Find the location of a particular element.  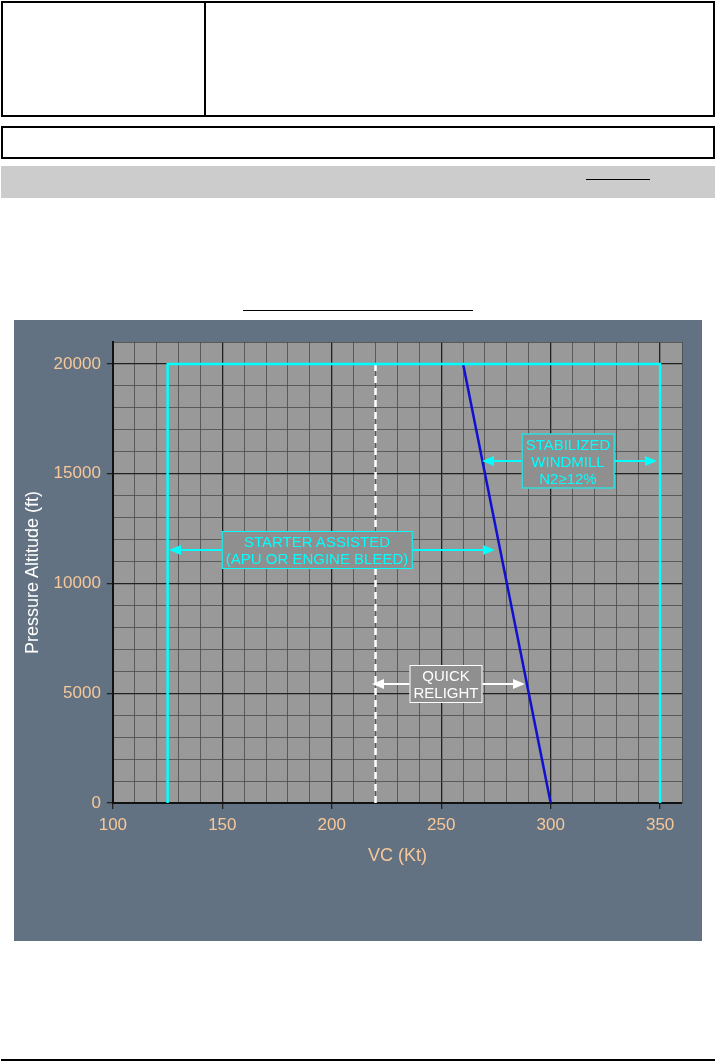

y-tick-label: 15000 is located at coordinates (77, 473).